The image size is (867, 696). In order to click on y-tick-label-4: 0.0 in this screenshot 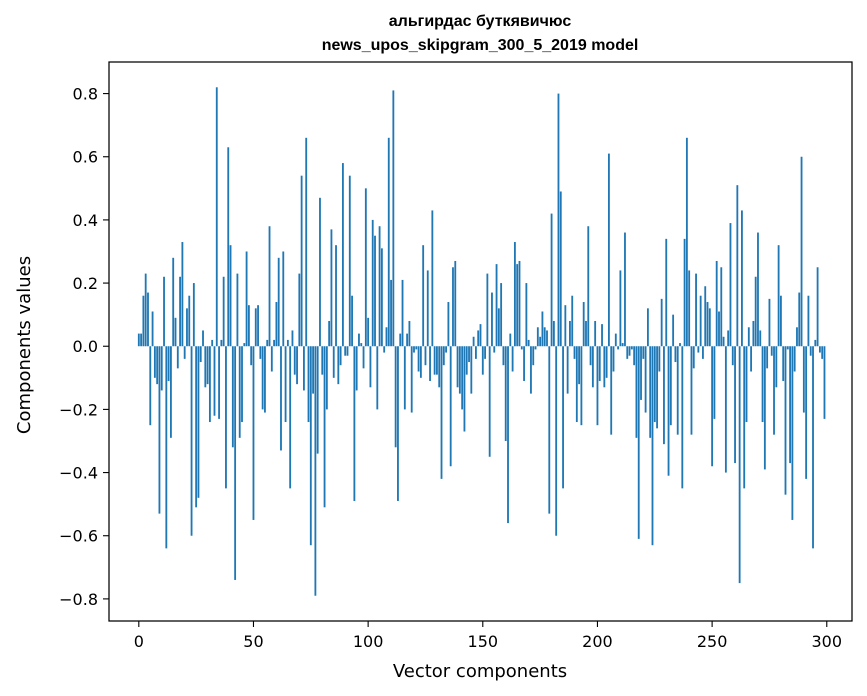, I will do `click(85, 346)`.